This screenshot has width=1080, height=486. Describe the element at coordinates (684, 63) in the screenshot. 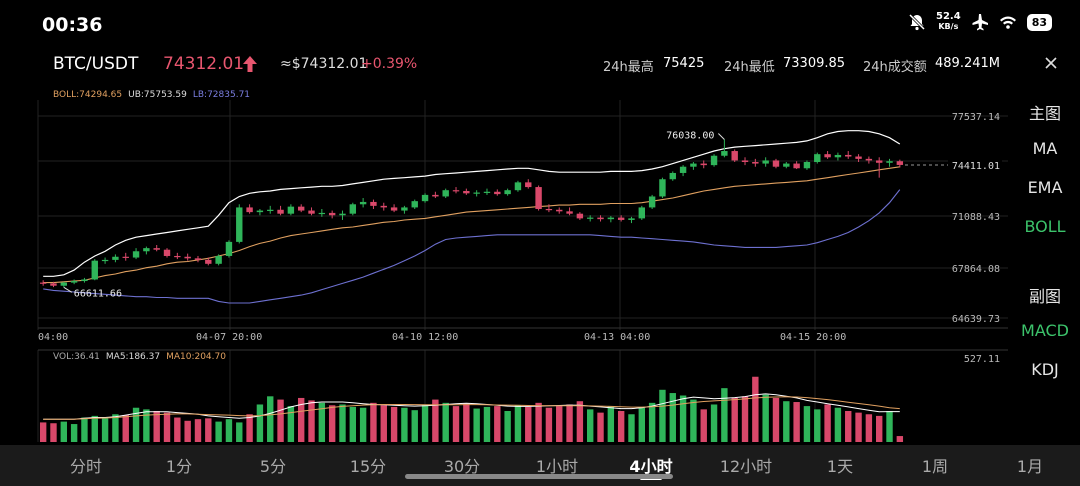

I see `high-24h-value: 75425` at that location.